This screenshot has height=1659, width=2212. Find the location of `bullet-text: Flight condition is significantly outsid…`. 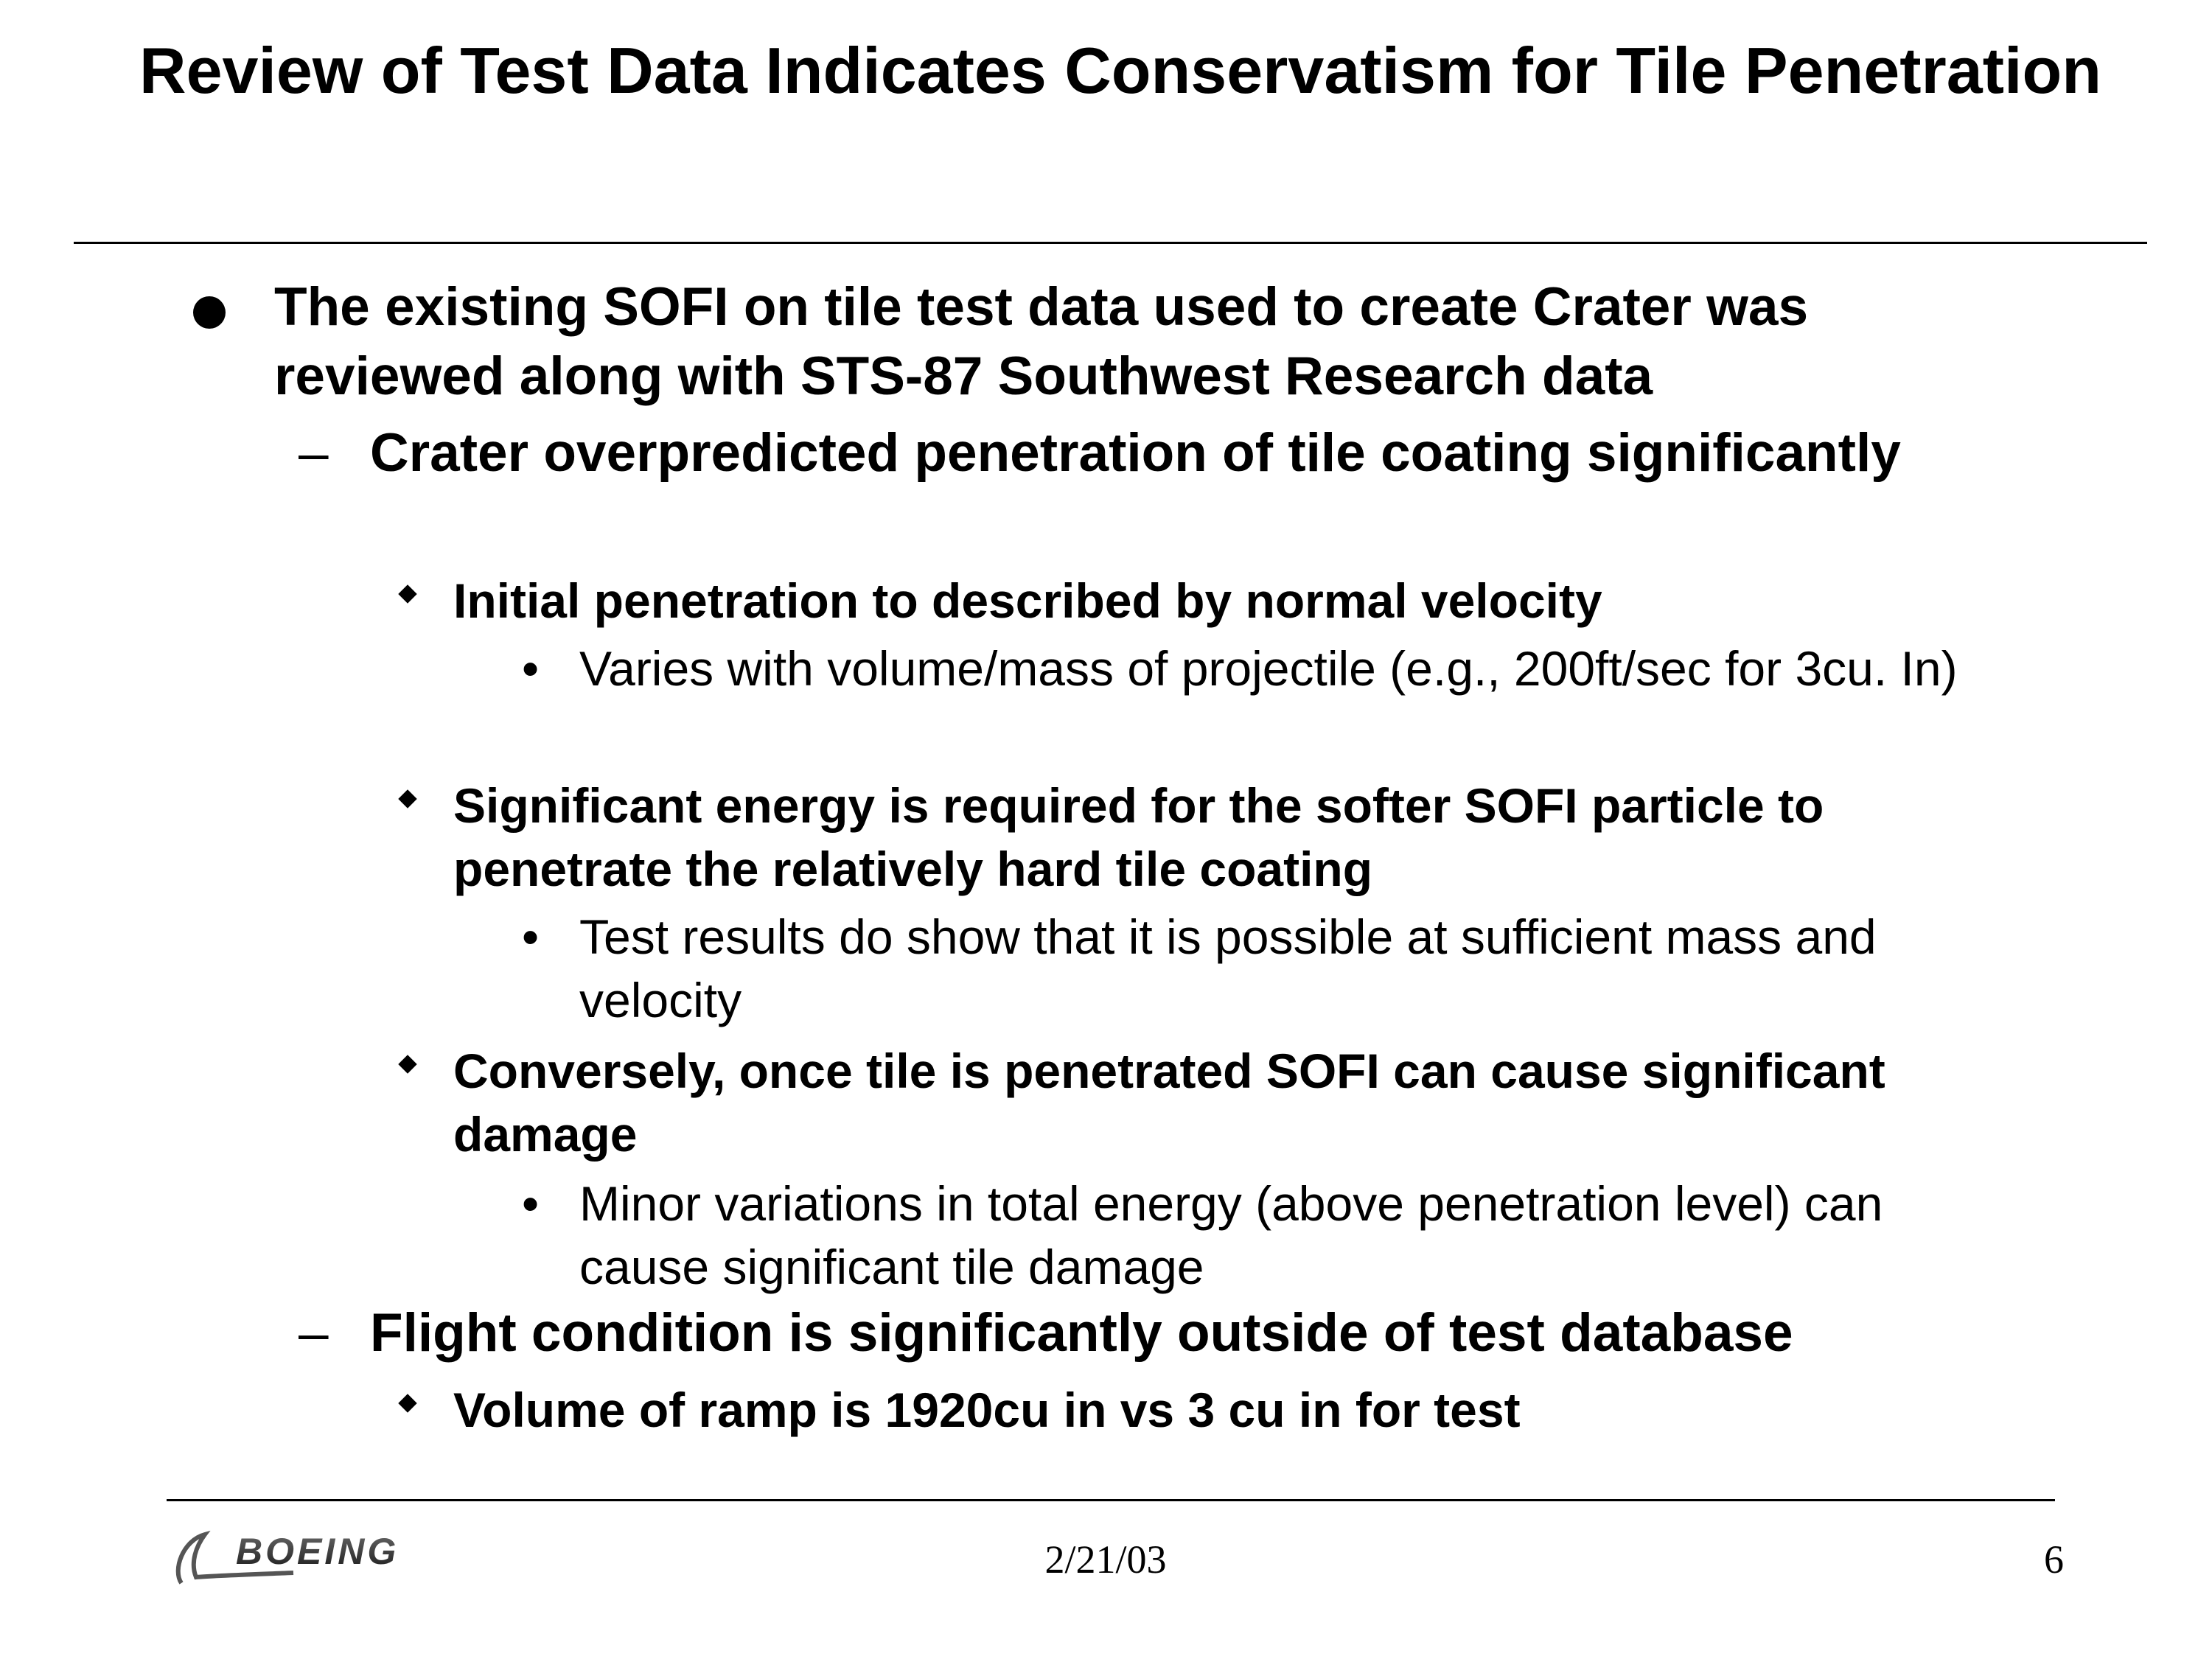

bullet-text: Flight condition is significantly outsid… is located at coordinates (1081, 1333).